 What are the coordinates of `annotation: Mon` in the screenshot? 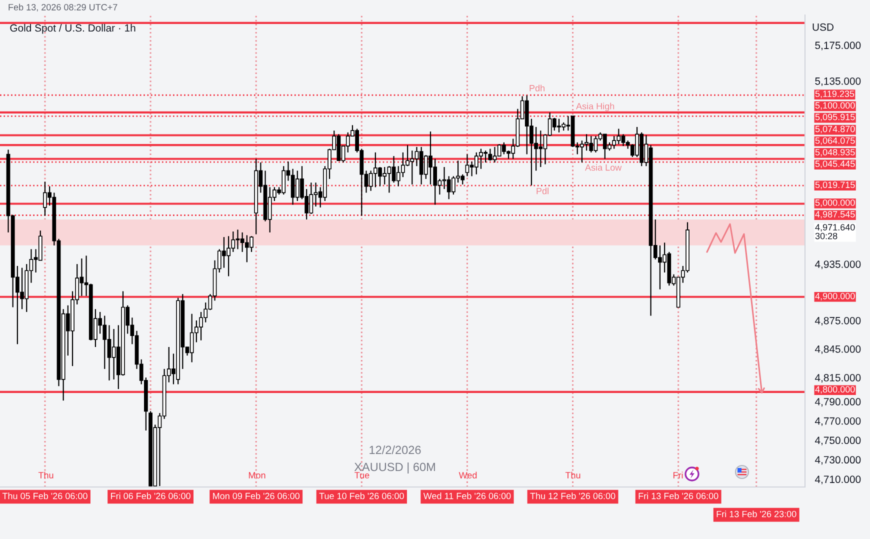 It's located at (257, 475).